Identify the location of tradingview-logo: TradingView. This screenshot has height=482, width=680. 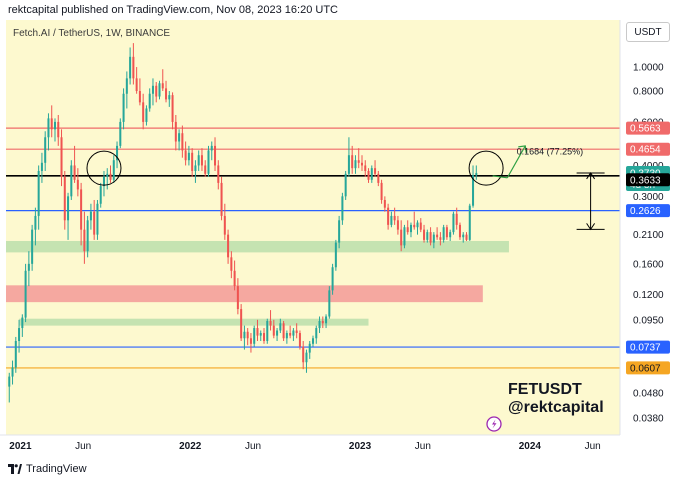
(47, 469).